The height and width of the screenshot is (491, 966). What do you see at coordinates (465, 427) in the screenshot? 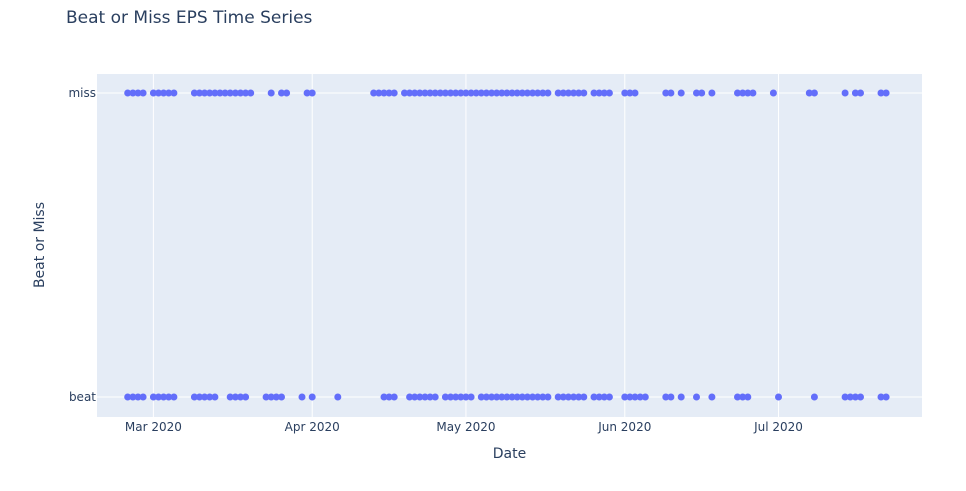
I see `x-tick-label: May 2020` at bounding box center [465, 427].